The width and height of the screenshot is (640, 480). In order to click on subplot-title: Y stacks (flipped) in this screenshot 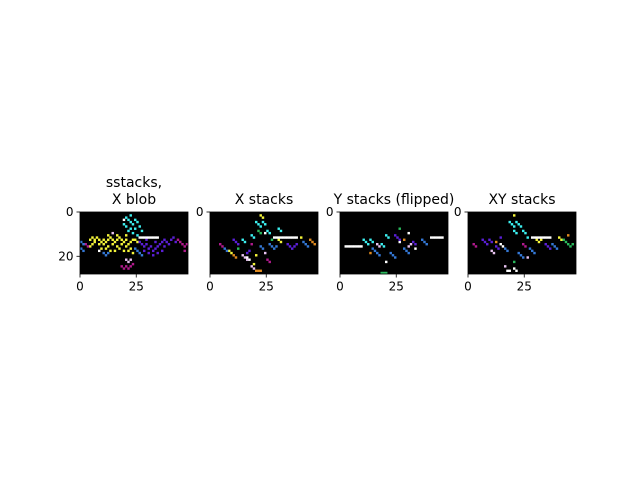, I will do `click(394, 200)`.